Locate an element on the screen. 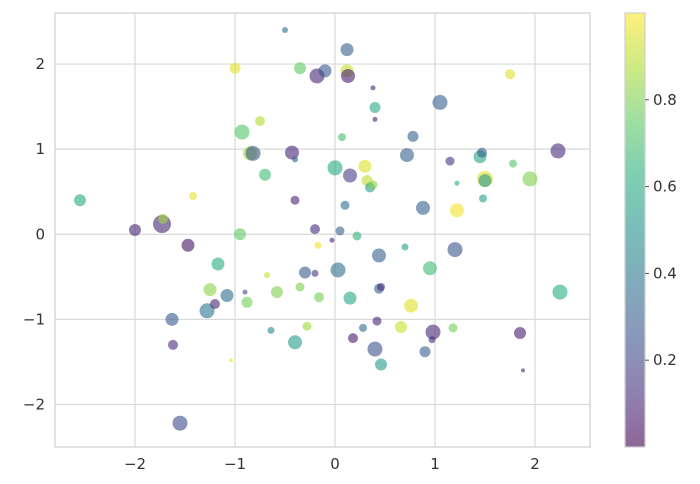 The width and height of the screenshot is (700, 484). colorbar: 0.2 0.4 0.6 0.8 is located at coordinates (650, 230).